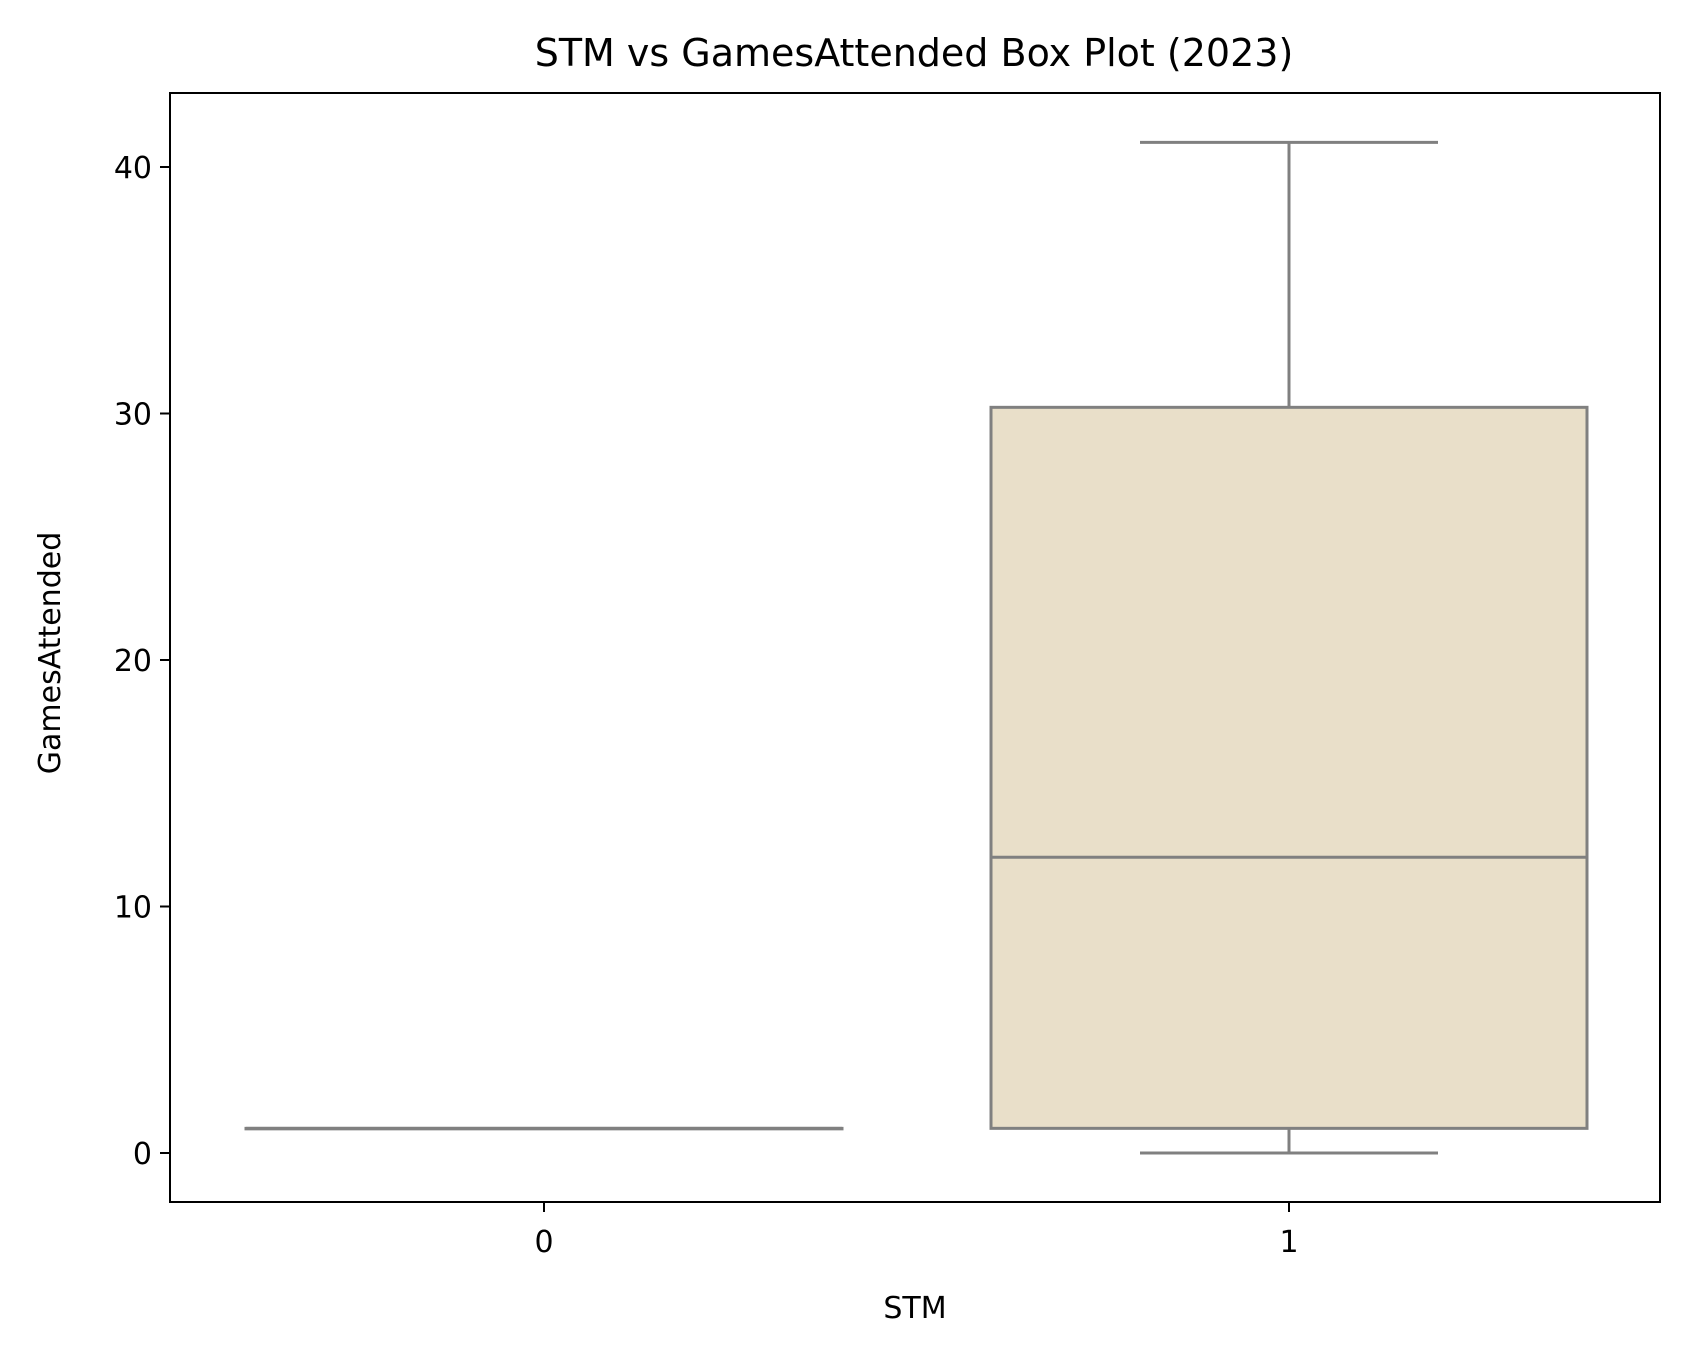 The image size is (1686, 1357). I want to click on x-tick-label: 1, so click(1288, 1242).